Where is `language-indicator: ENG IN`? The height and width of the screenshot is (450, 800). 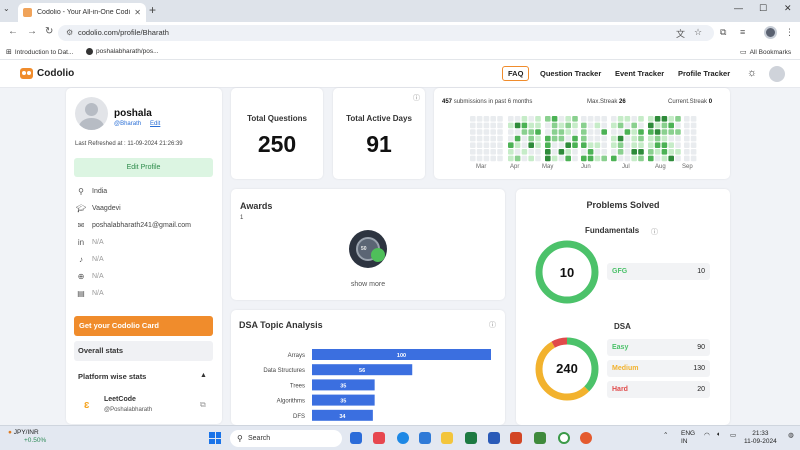
language-indicator: ENG IN is located at coordinates (688, 438).